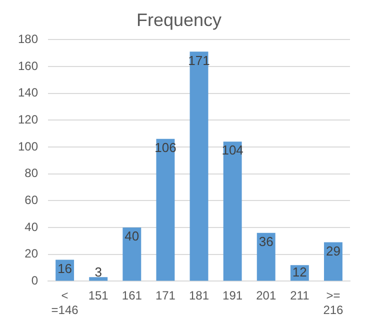 Image resolution: width=378 pixels, height=330 pixels. Describe the element at coordinates (28, 39) in the screenshot. I see `y-tick-label: 180` at that location.